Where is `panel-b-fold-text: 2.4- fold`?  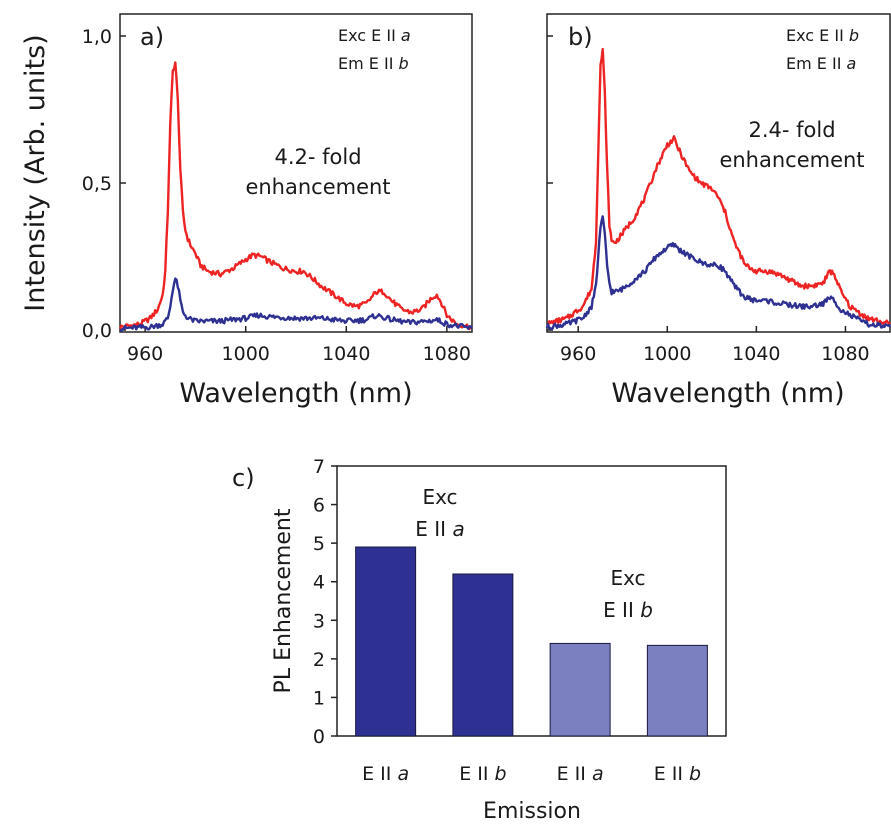
panel-b-fold-text: 2.4- fold is located at coordinates (791, 130).